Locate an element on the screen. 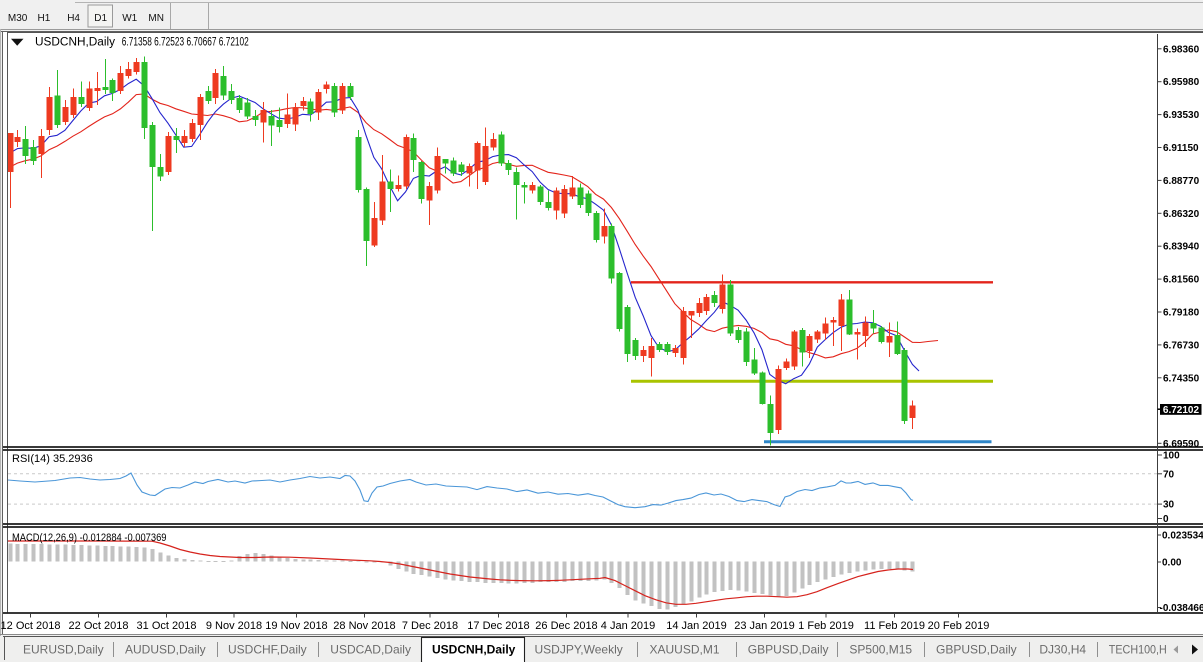 The width and height of the screenshot is (1203, 662). svg-text: 19 Nov 2018 is located at coordinates (296, 626).